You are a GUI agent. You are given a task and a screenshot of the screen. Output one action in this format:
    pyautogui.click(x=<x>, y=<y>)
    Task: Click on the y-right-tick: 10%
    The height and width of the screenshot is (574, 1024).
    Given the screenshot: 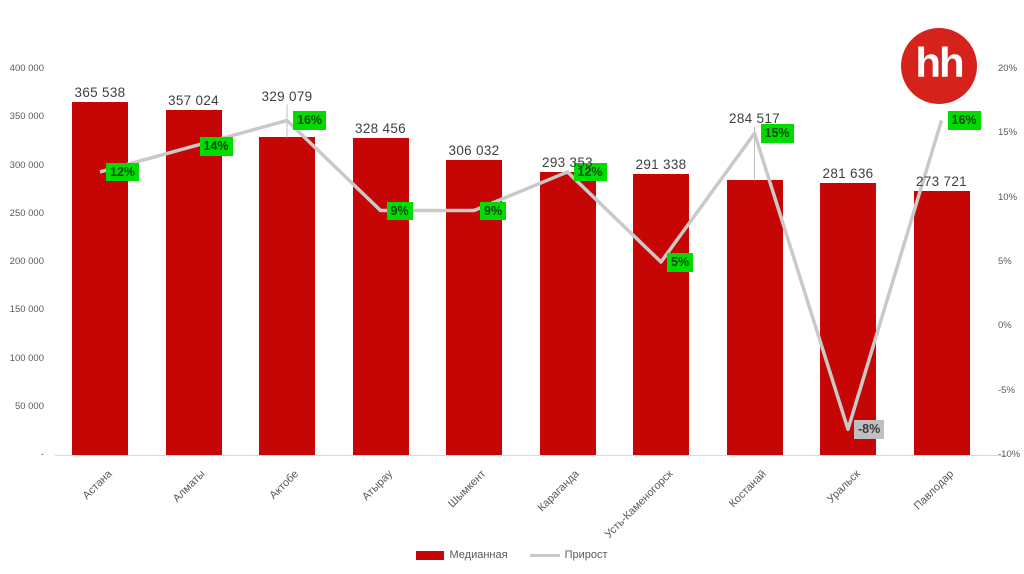 What is the action you would take?
    pyautogui.click(x=1008, y=197)
    